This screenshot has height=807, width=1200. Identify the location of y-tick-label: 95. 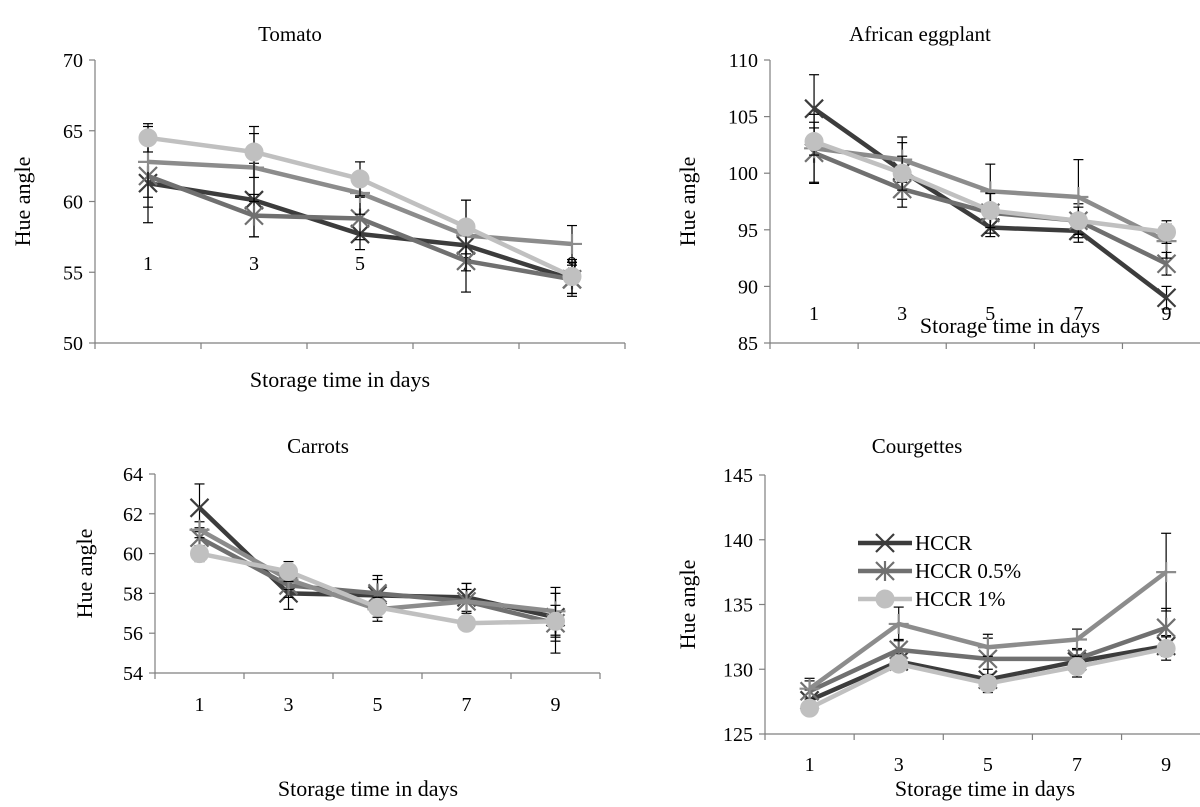
(748, 231).